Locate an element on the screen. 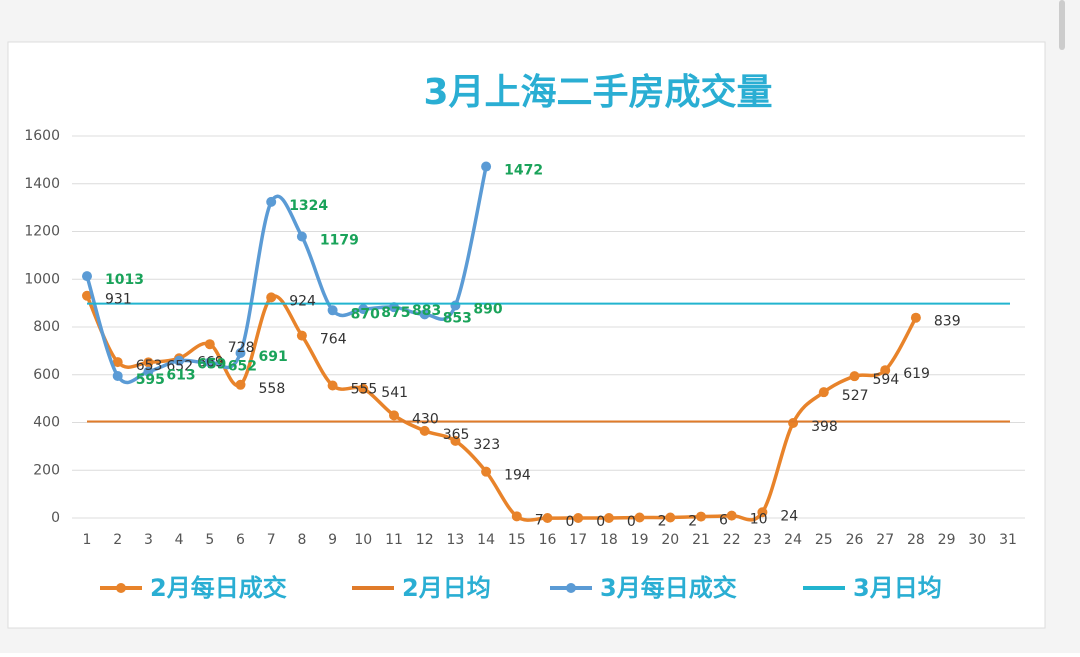 The image size is (1080, 657). value-label: 764 is located at coordinates (333, 340).